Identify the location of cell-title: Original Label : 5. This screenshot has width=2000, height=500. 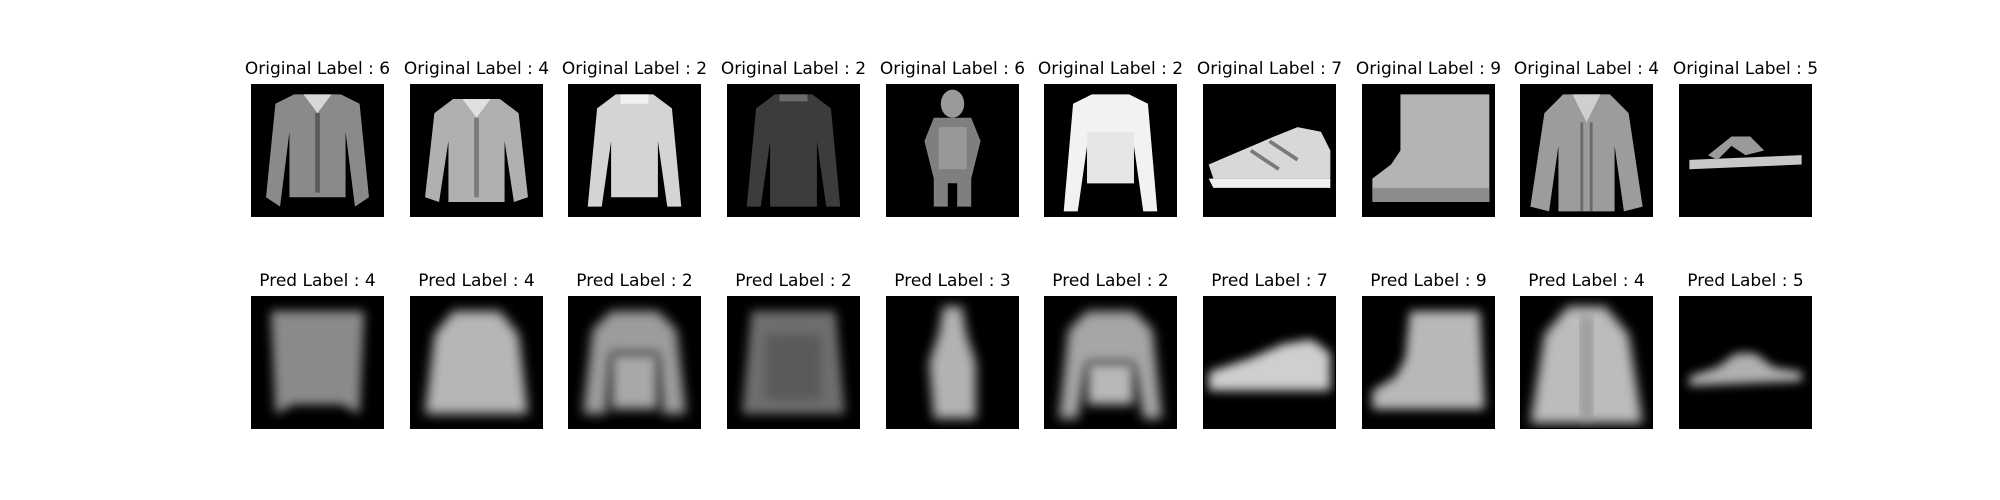
(1745, 69).